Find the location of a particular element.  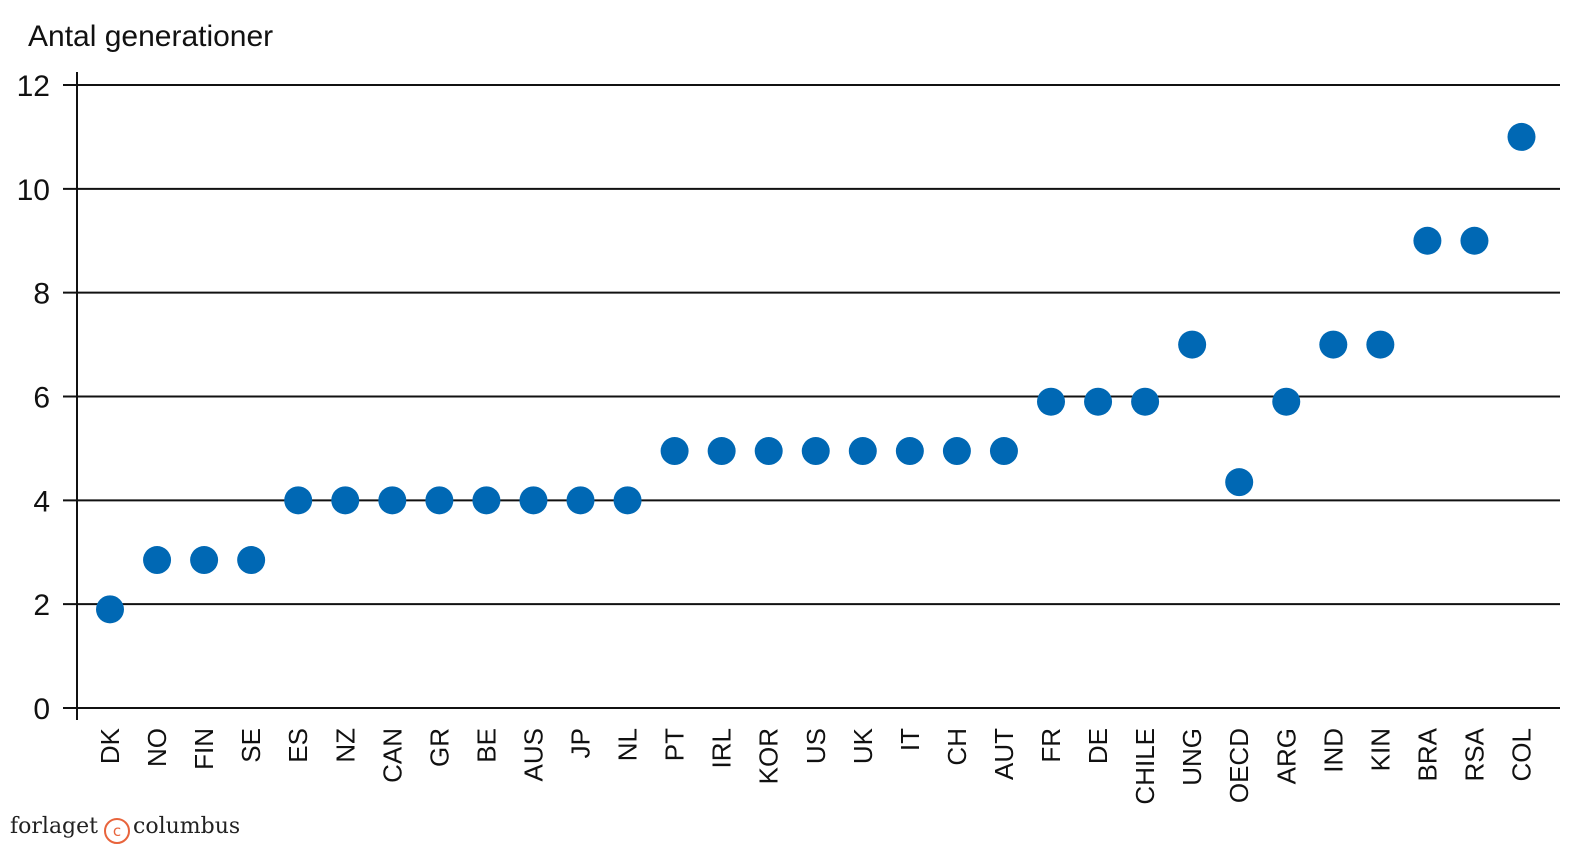

publisher-name-right: columbus is located at coordinates (187, 826).